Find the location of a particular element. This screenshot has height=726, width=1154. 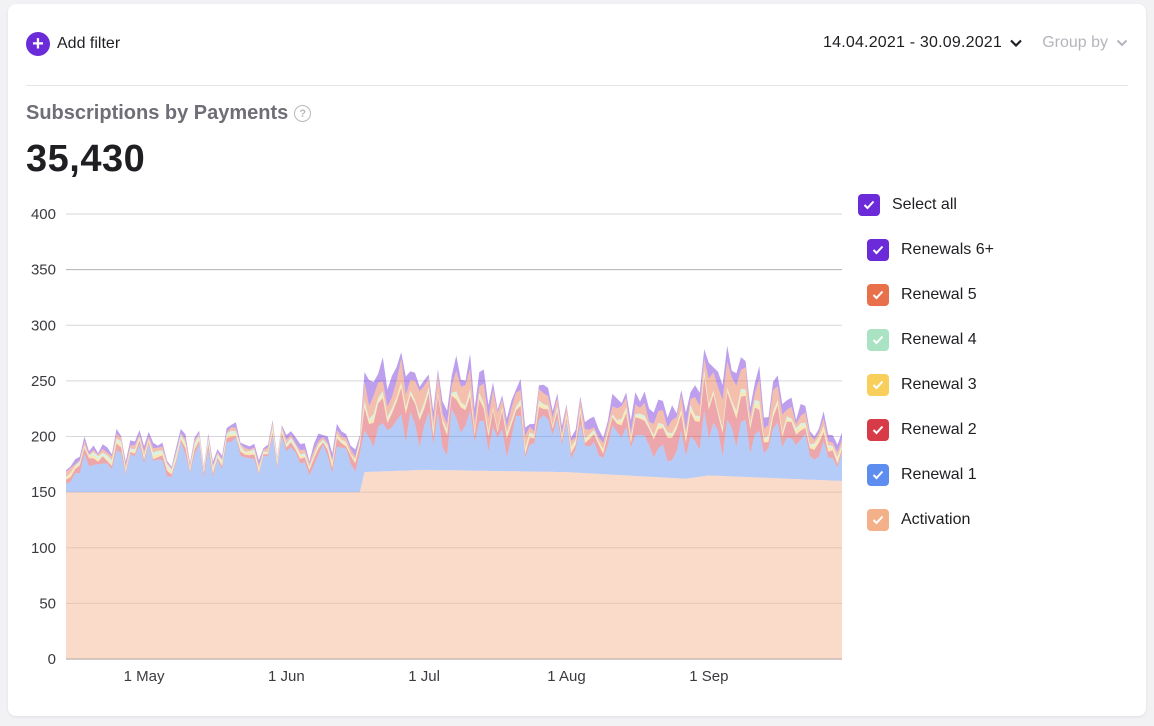

select-all-checkbox: Select all is located at coordinates (907, 205).